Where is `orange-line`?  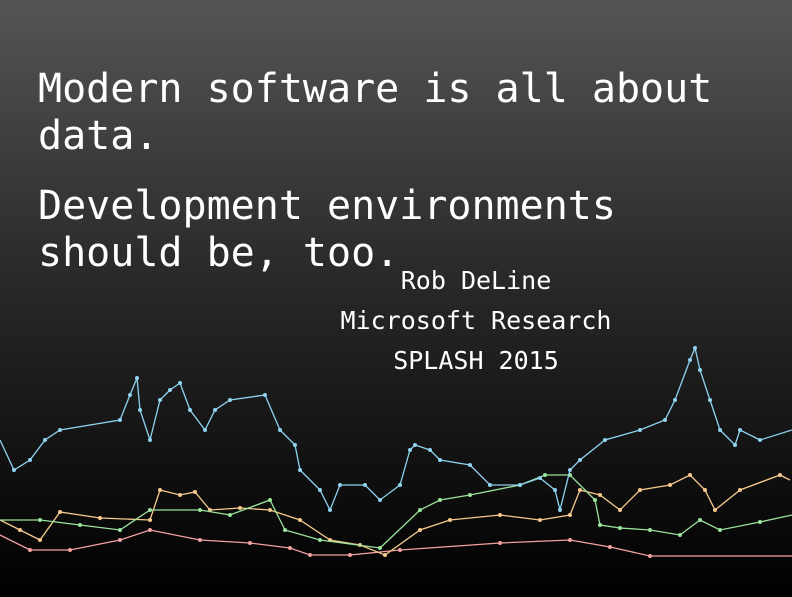 orange-line is located at coordinates (395, 515).